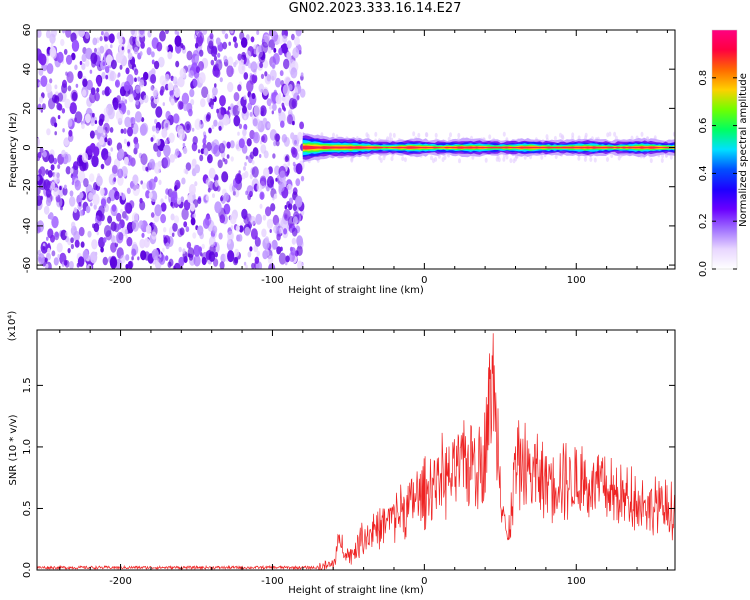 The image size is (750, 600). What do you see at coordinates (703, 173) in the screenshot?
I see `colorbar-tick-label: 0.4` at bounding box center [703, 173].